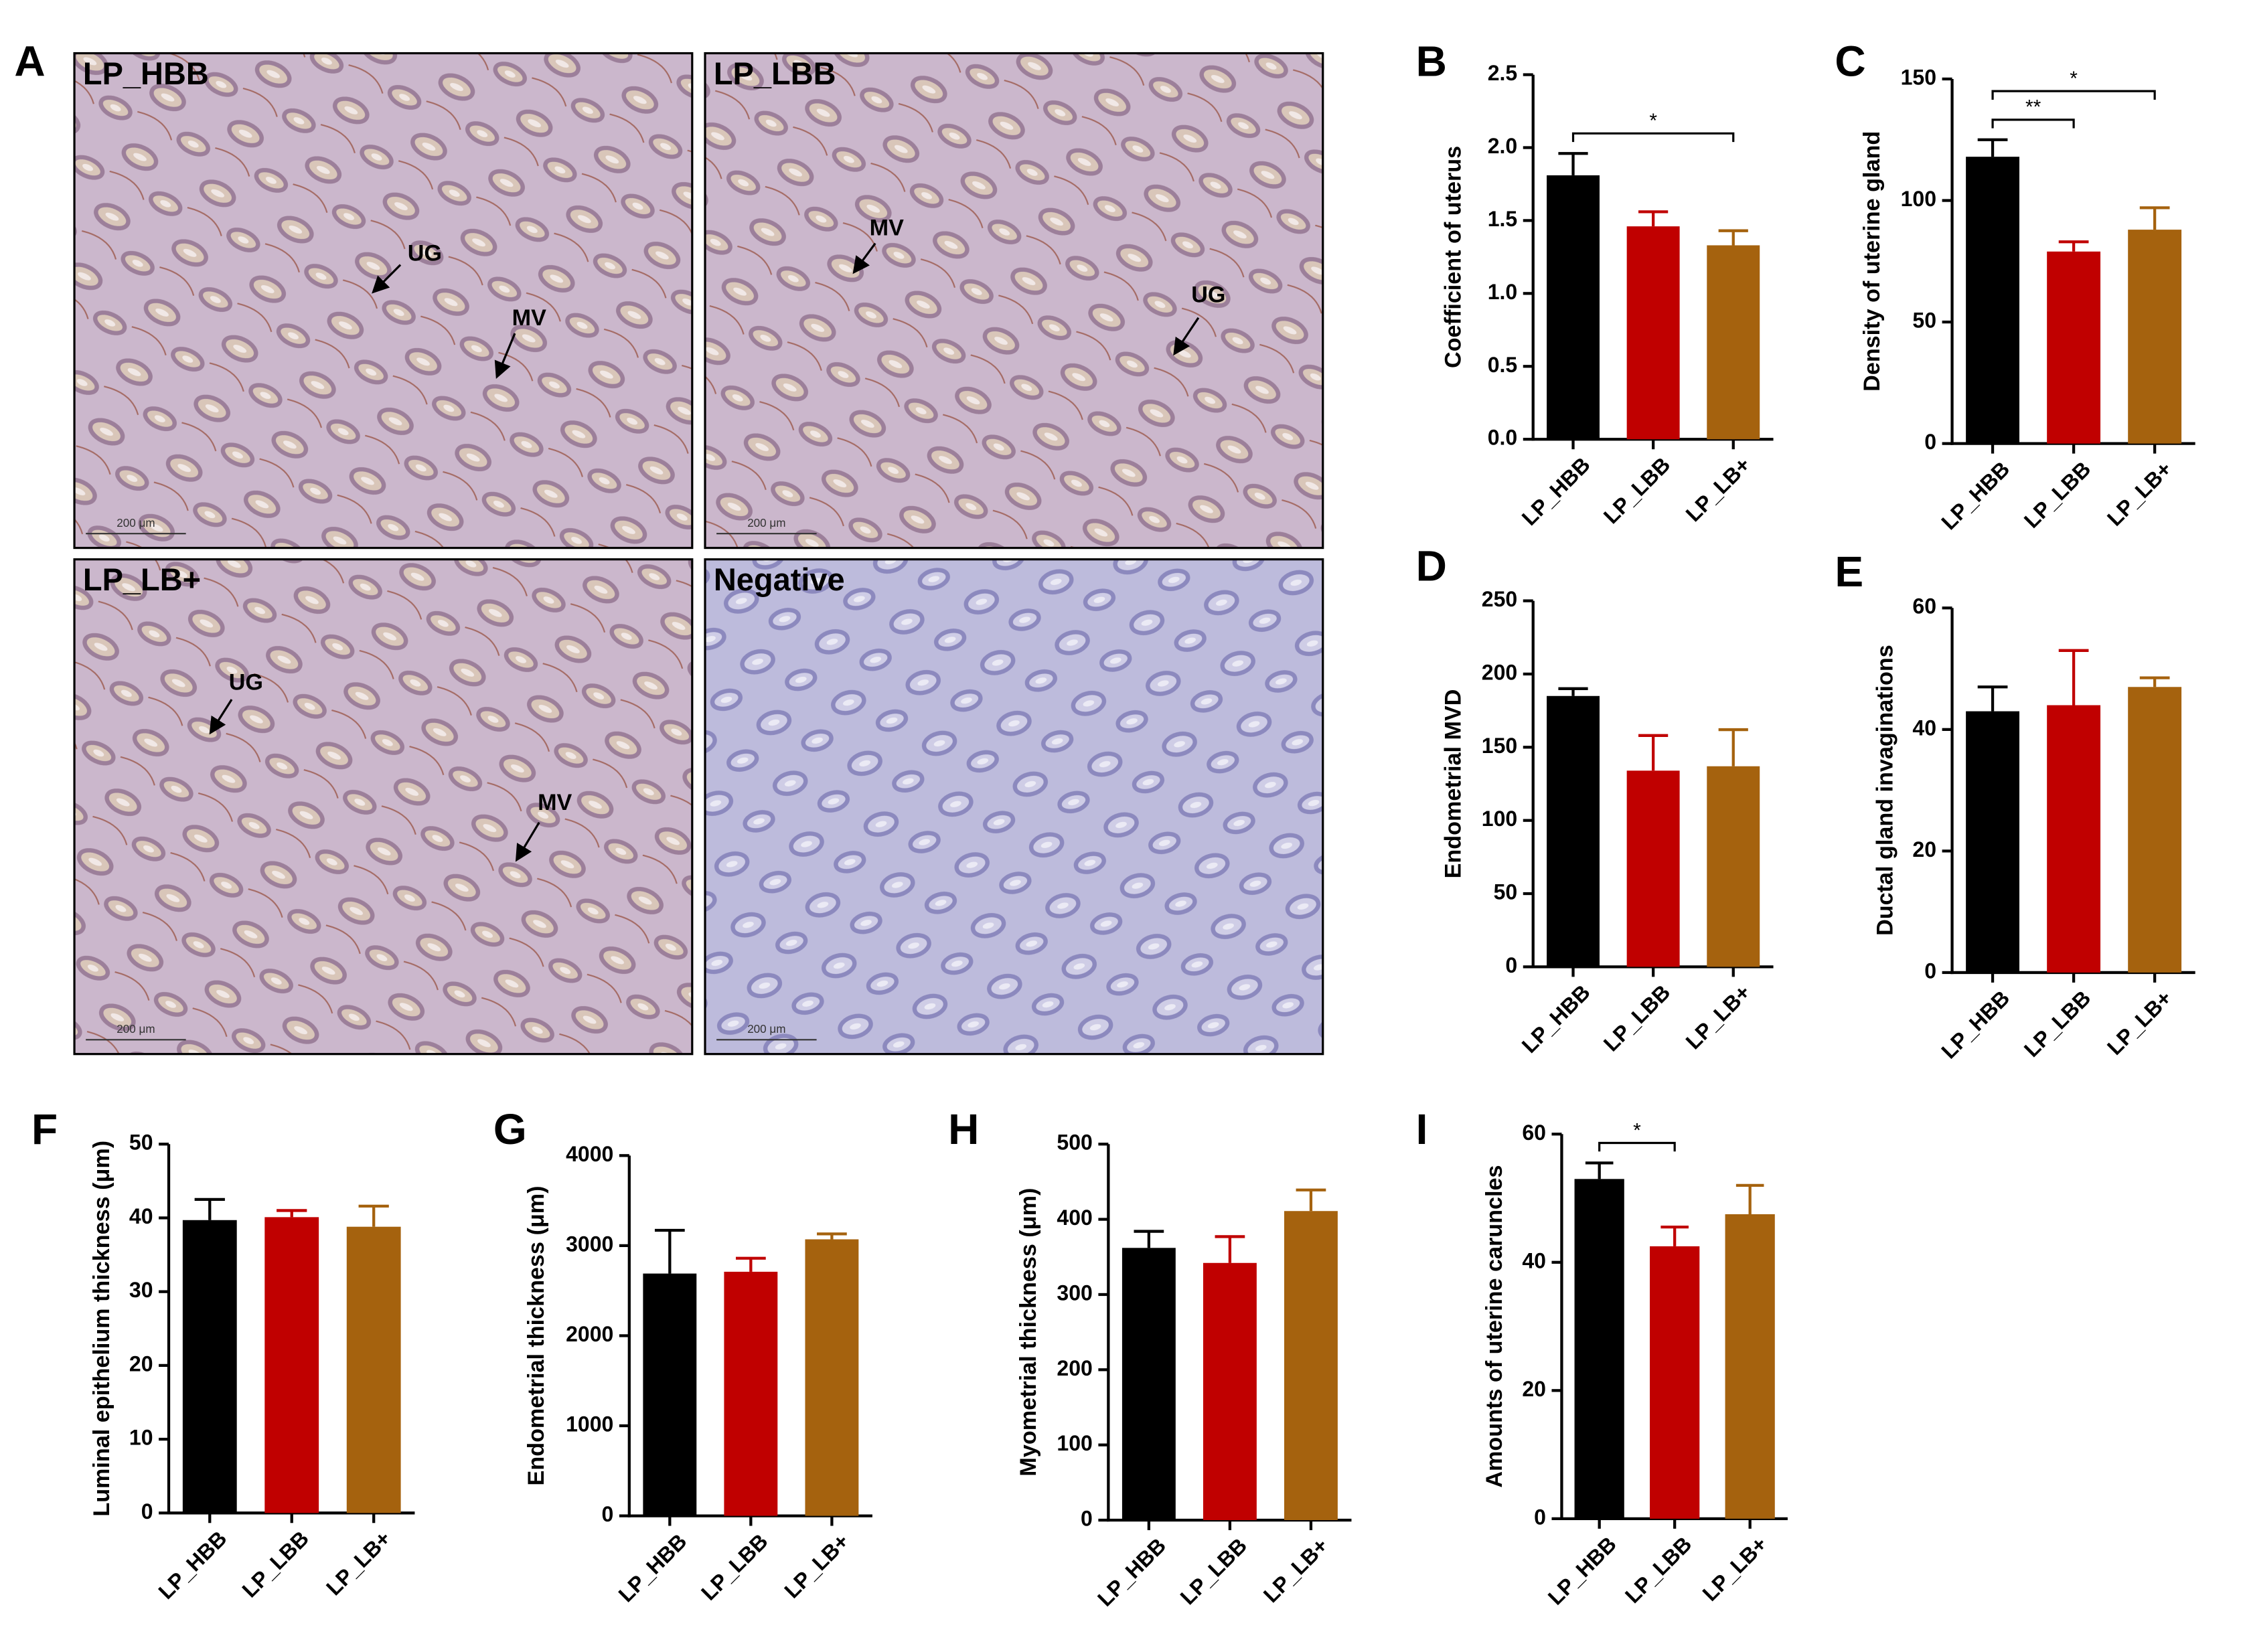 This screenshot has height=1652, width=2241. Describe the element at coordinates (1453, 257) in the screenshot. I see `y-axis-label: Coefficient of uterus` at that location.